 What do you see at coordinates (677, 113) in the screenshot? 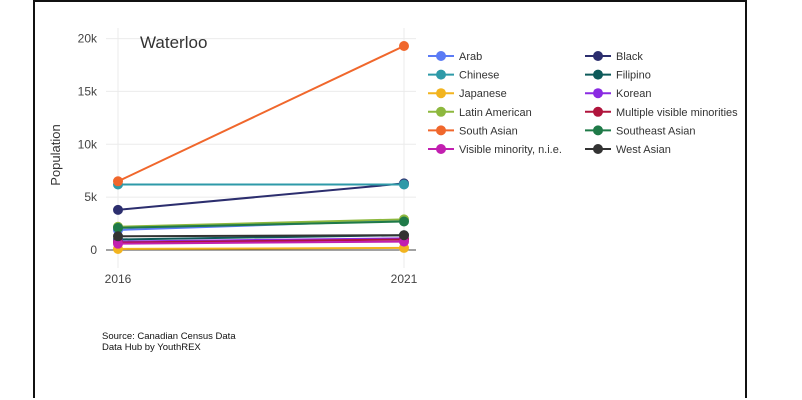
I see `legend-label-multiple-visible-minorities: Multiple visible minorities` at bounding box center [677, 113].